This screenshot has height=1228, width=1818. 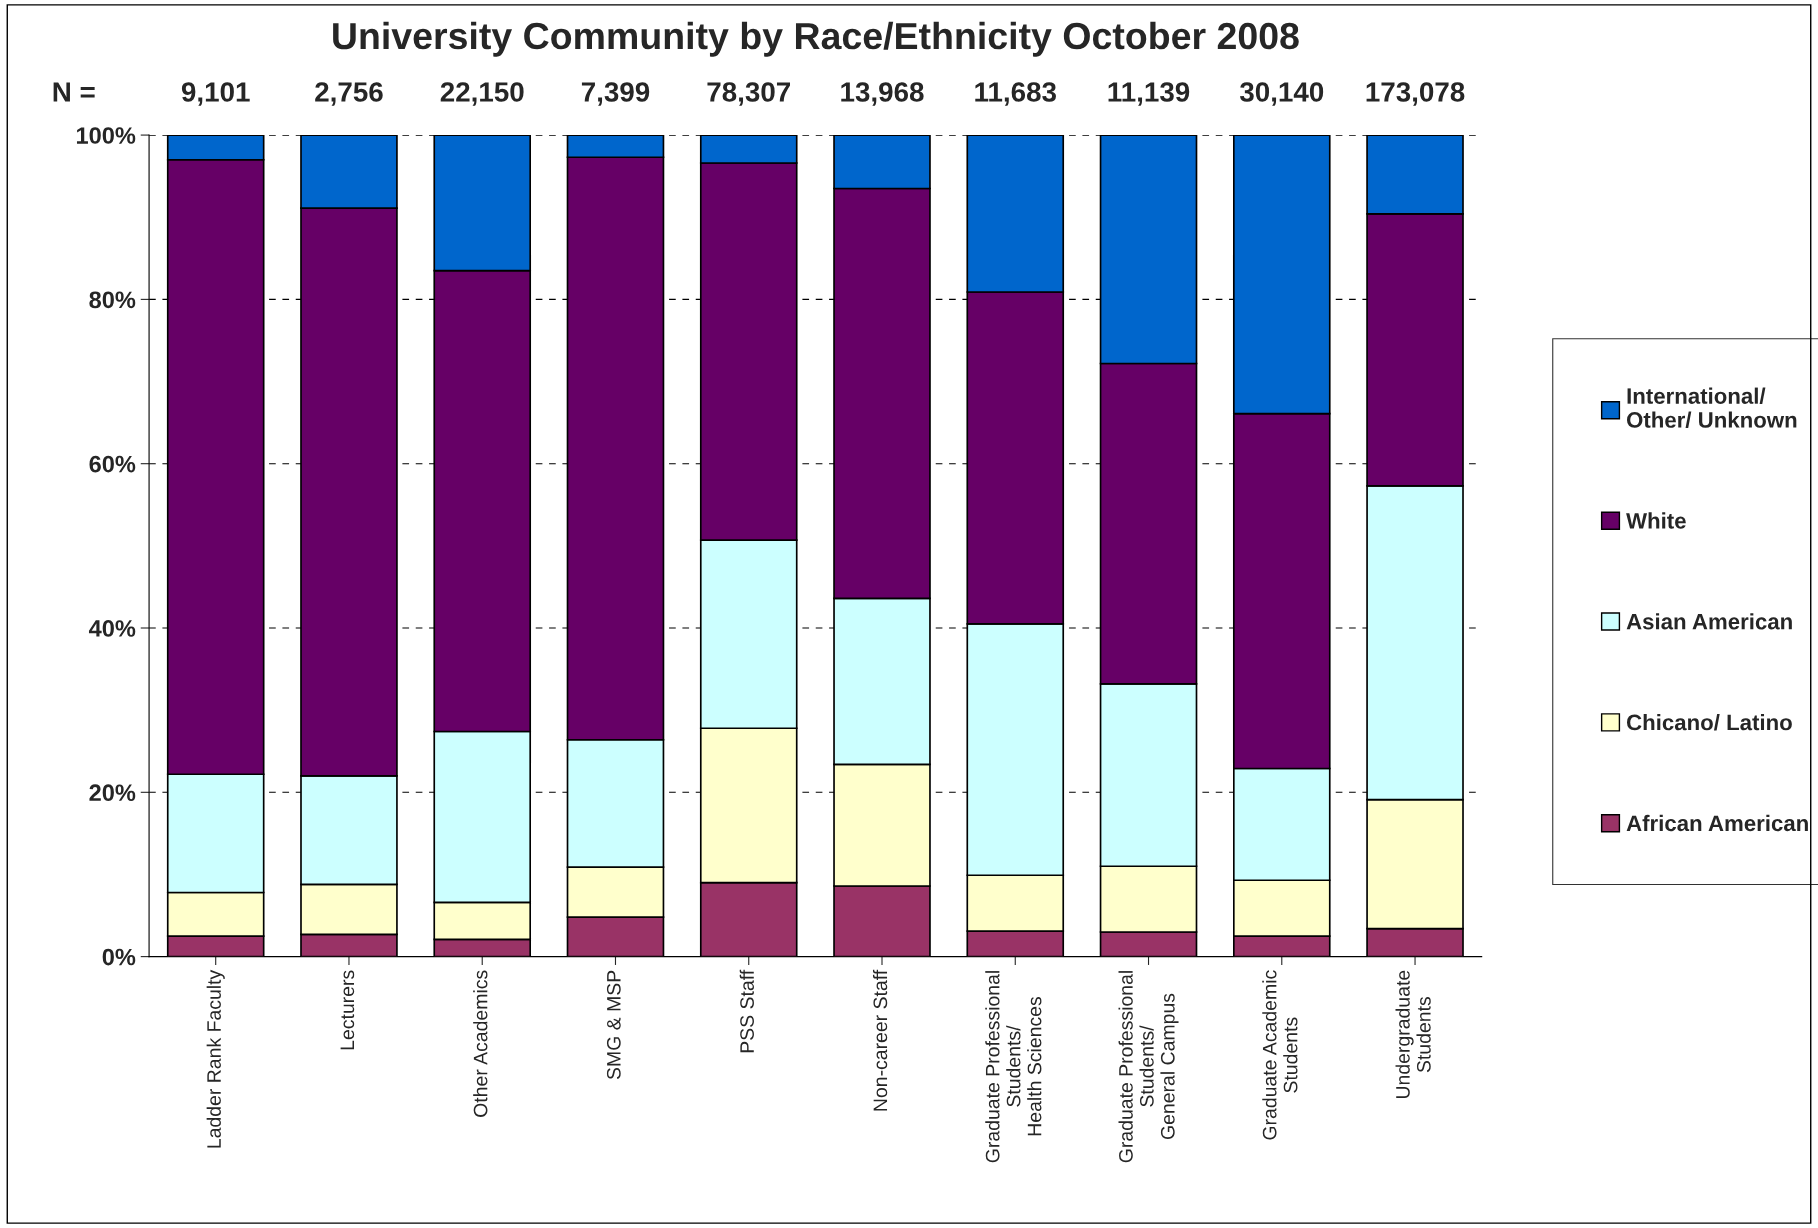 I want to click on x-tick-label: Graduate Professional Students/ Health Sciences, so click(x=1013, y=1067).